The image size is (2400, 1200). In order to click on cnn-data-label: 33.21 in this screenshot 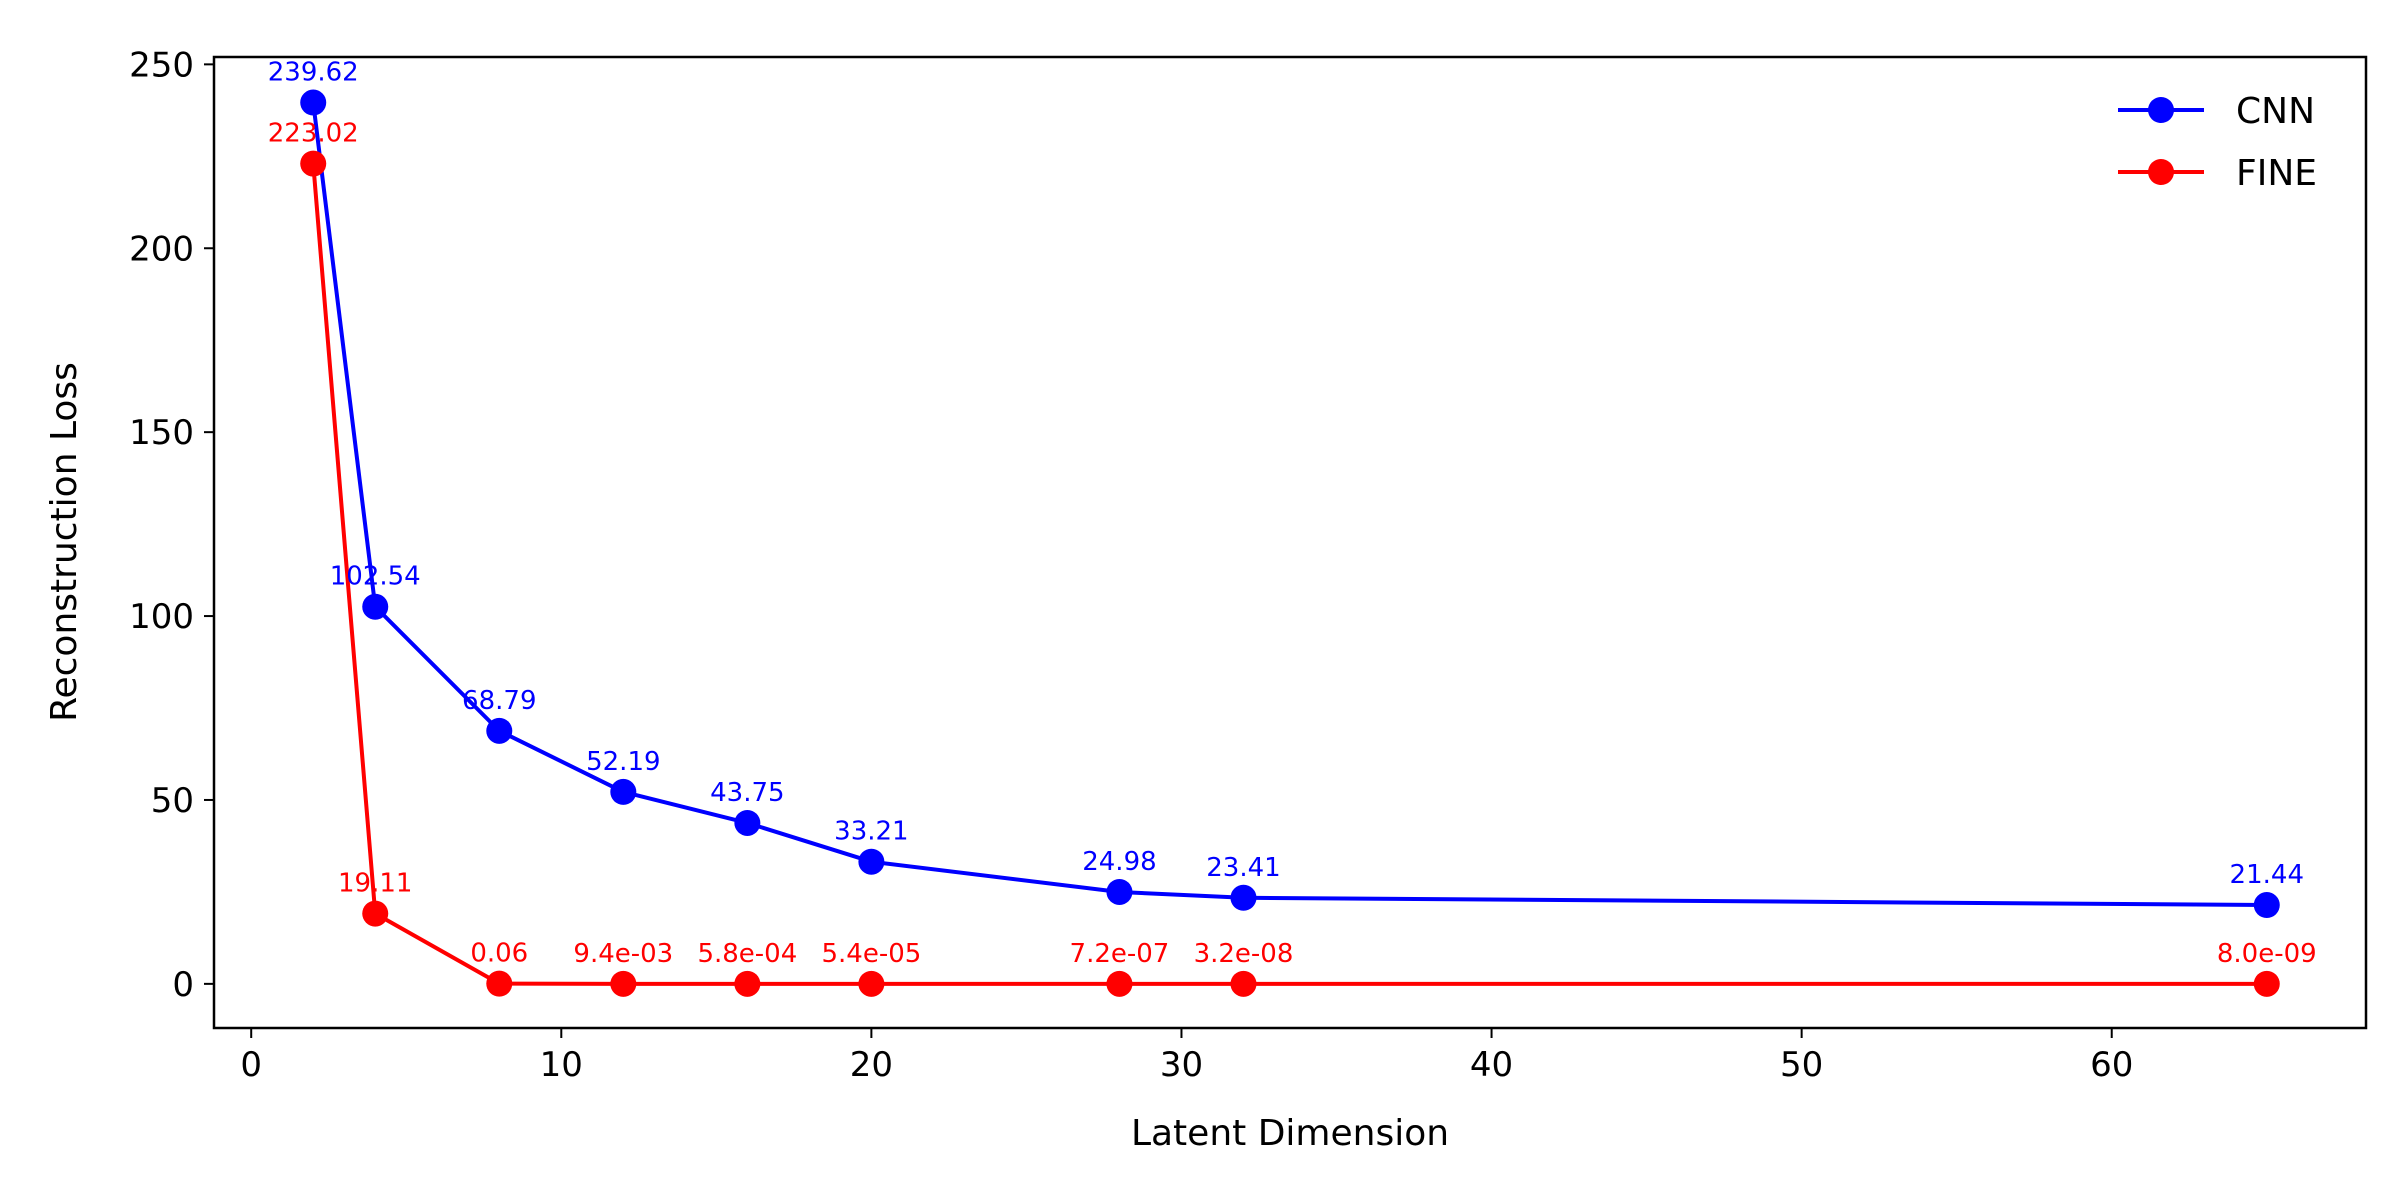, I will do `click(871, 832)`.